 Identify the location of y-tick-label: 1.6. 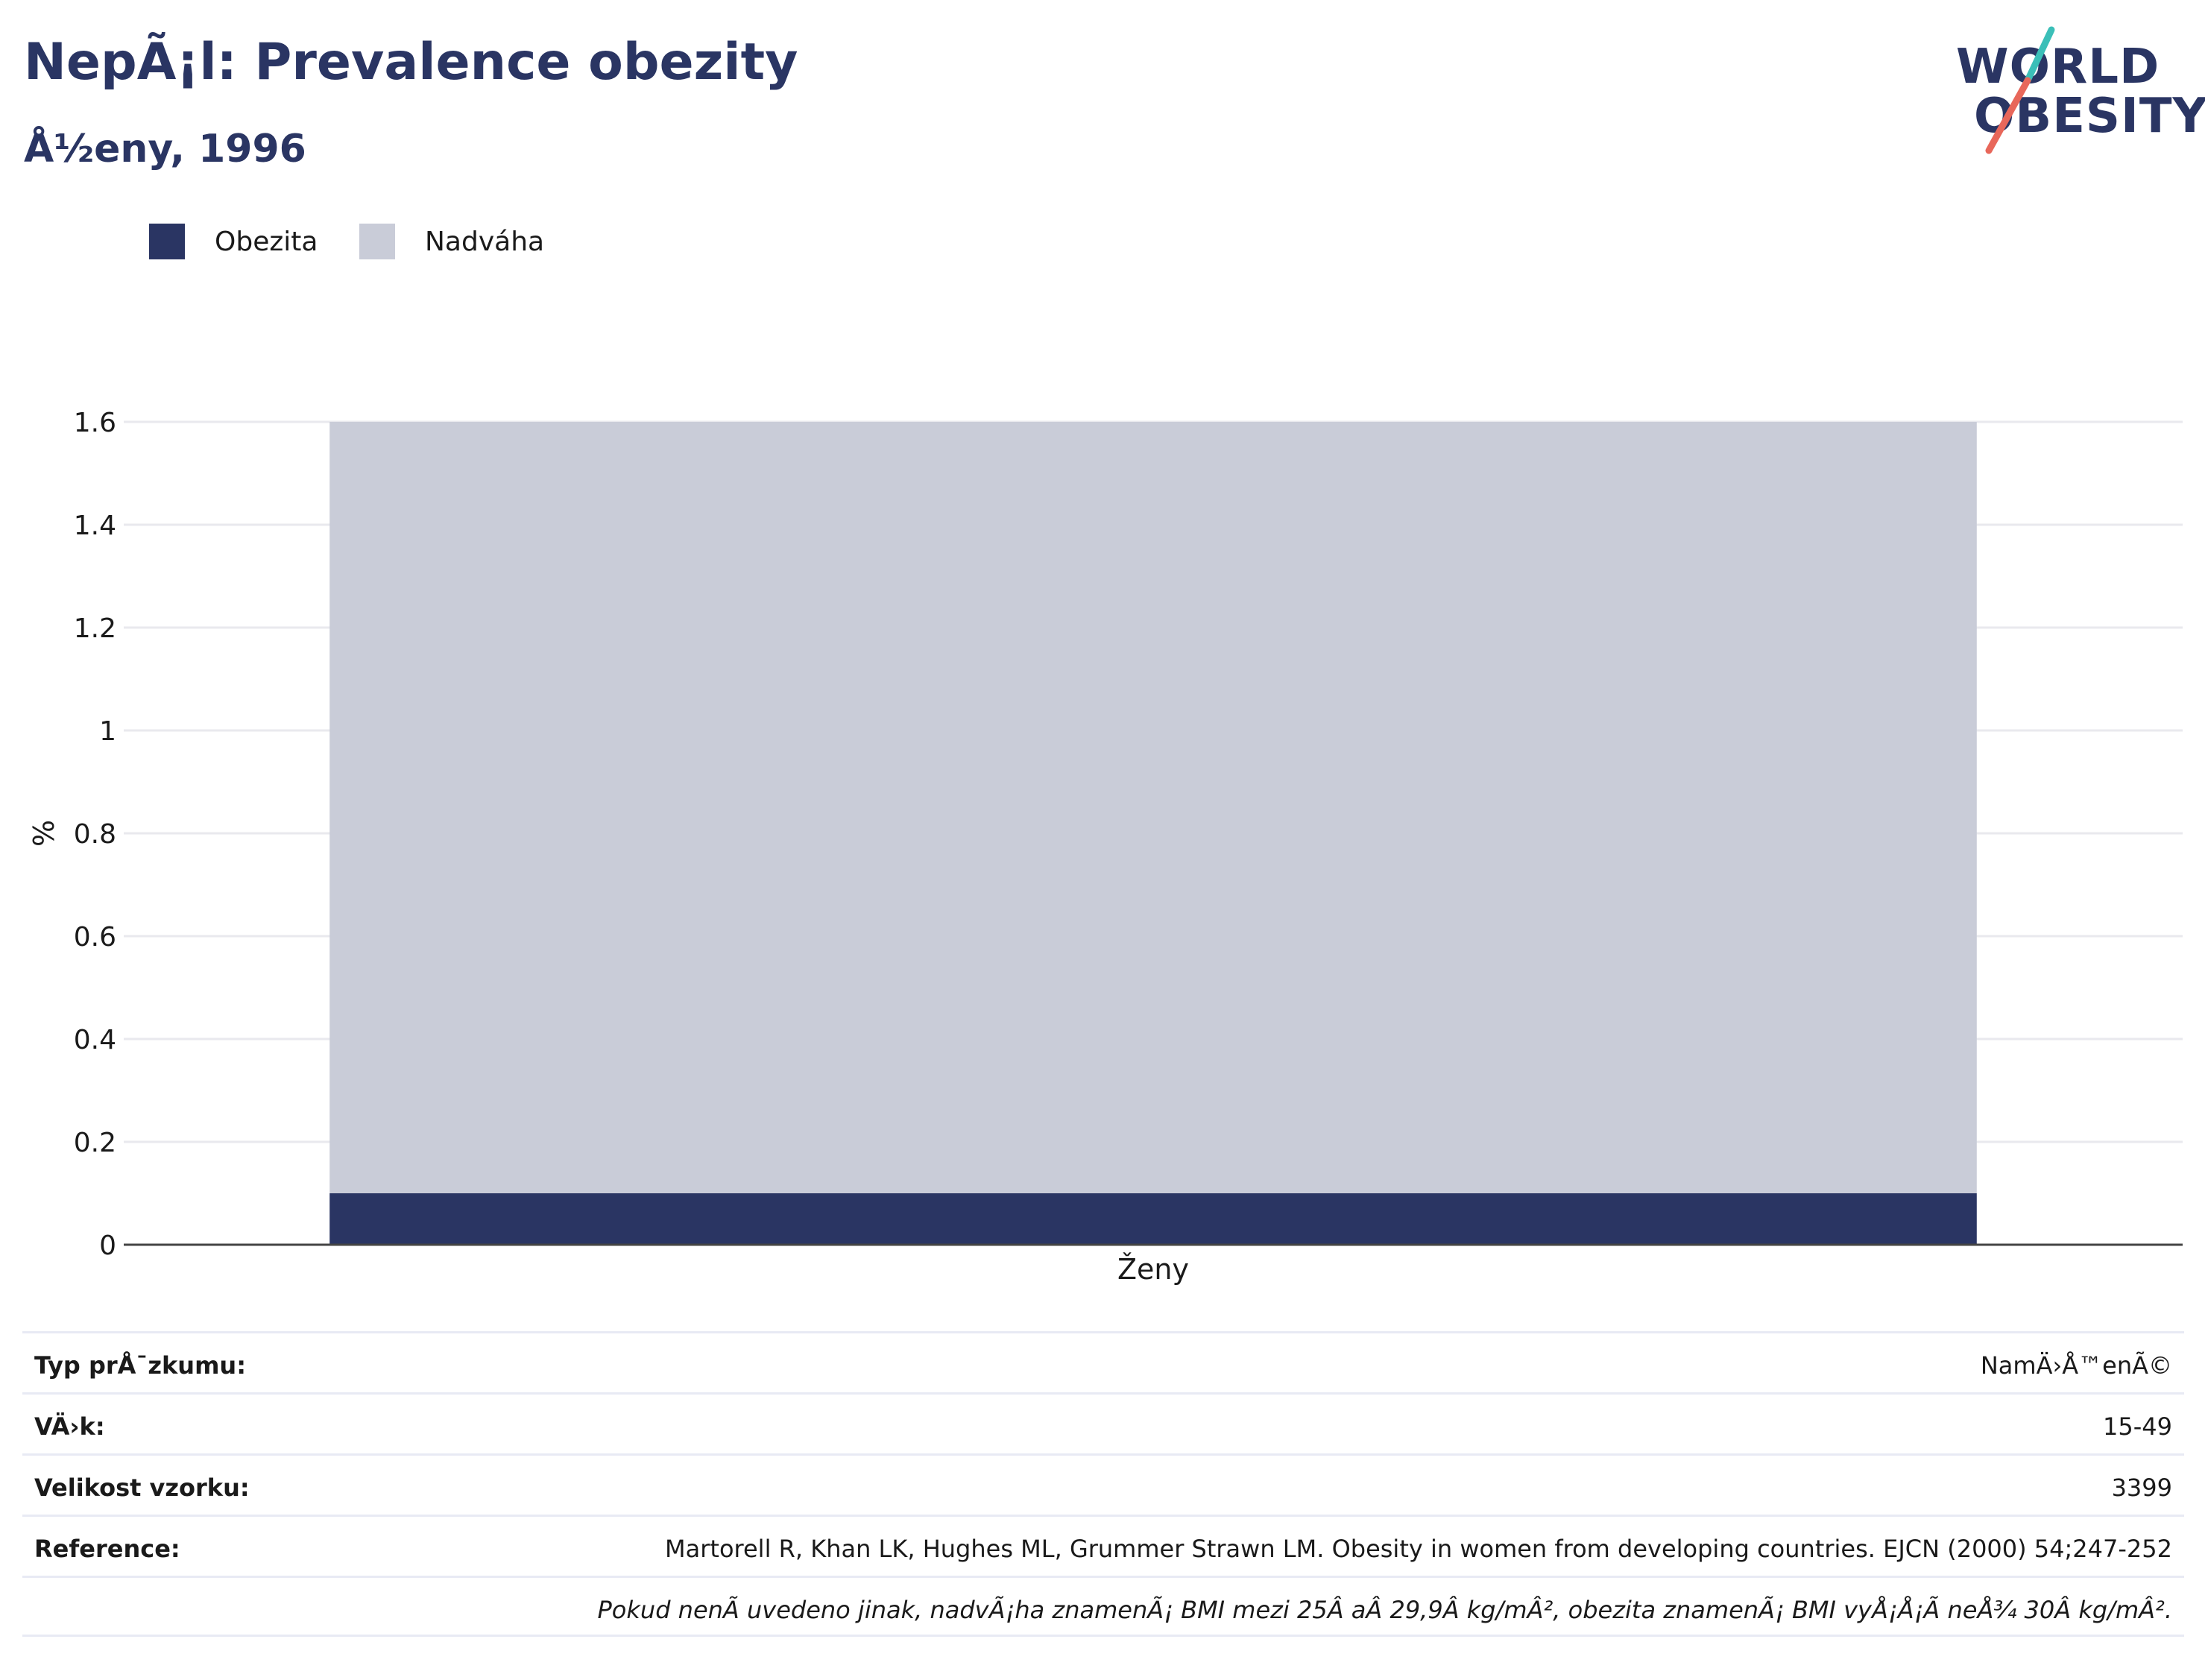
(95, 423).